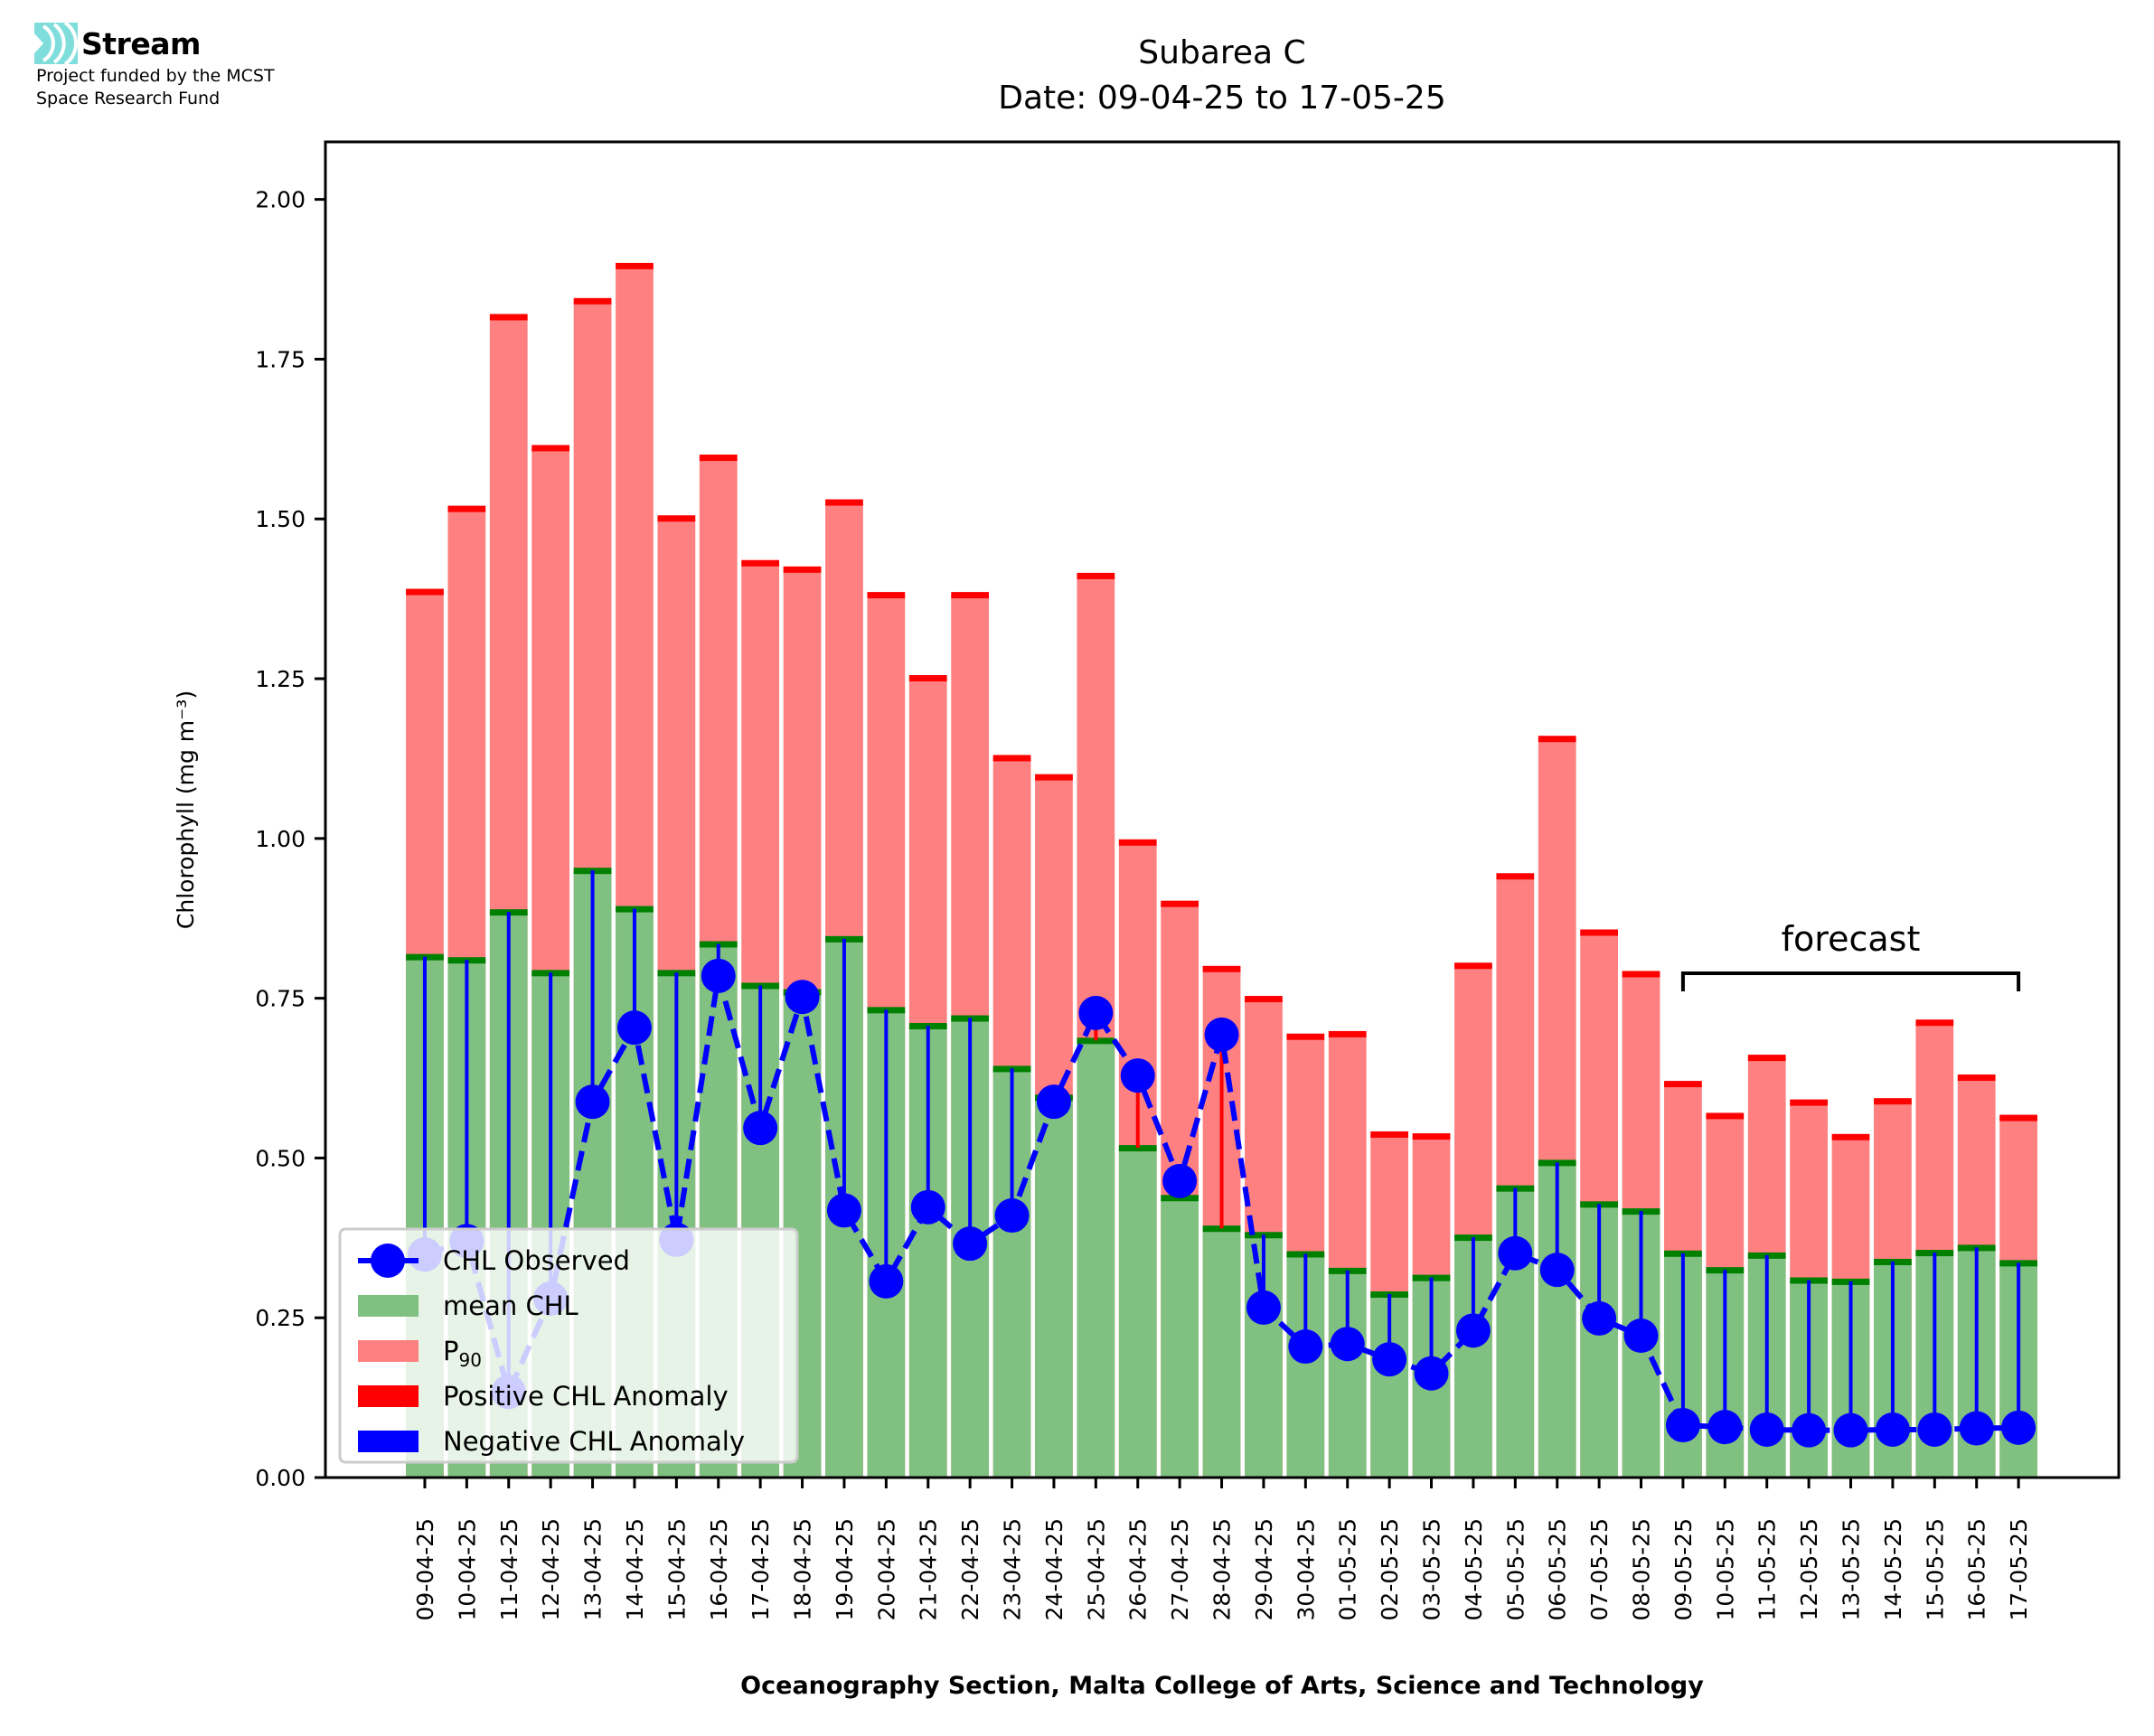 The width and height of the screenshot is (2154, 1736). Describe the element at coordinates (1222, 1569) in the screenshot. I see `x-tick-label: 28-04-25` at that location.